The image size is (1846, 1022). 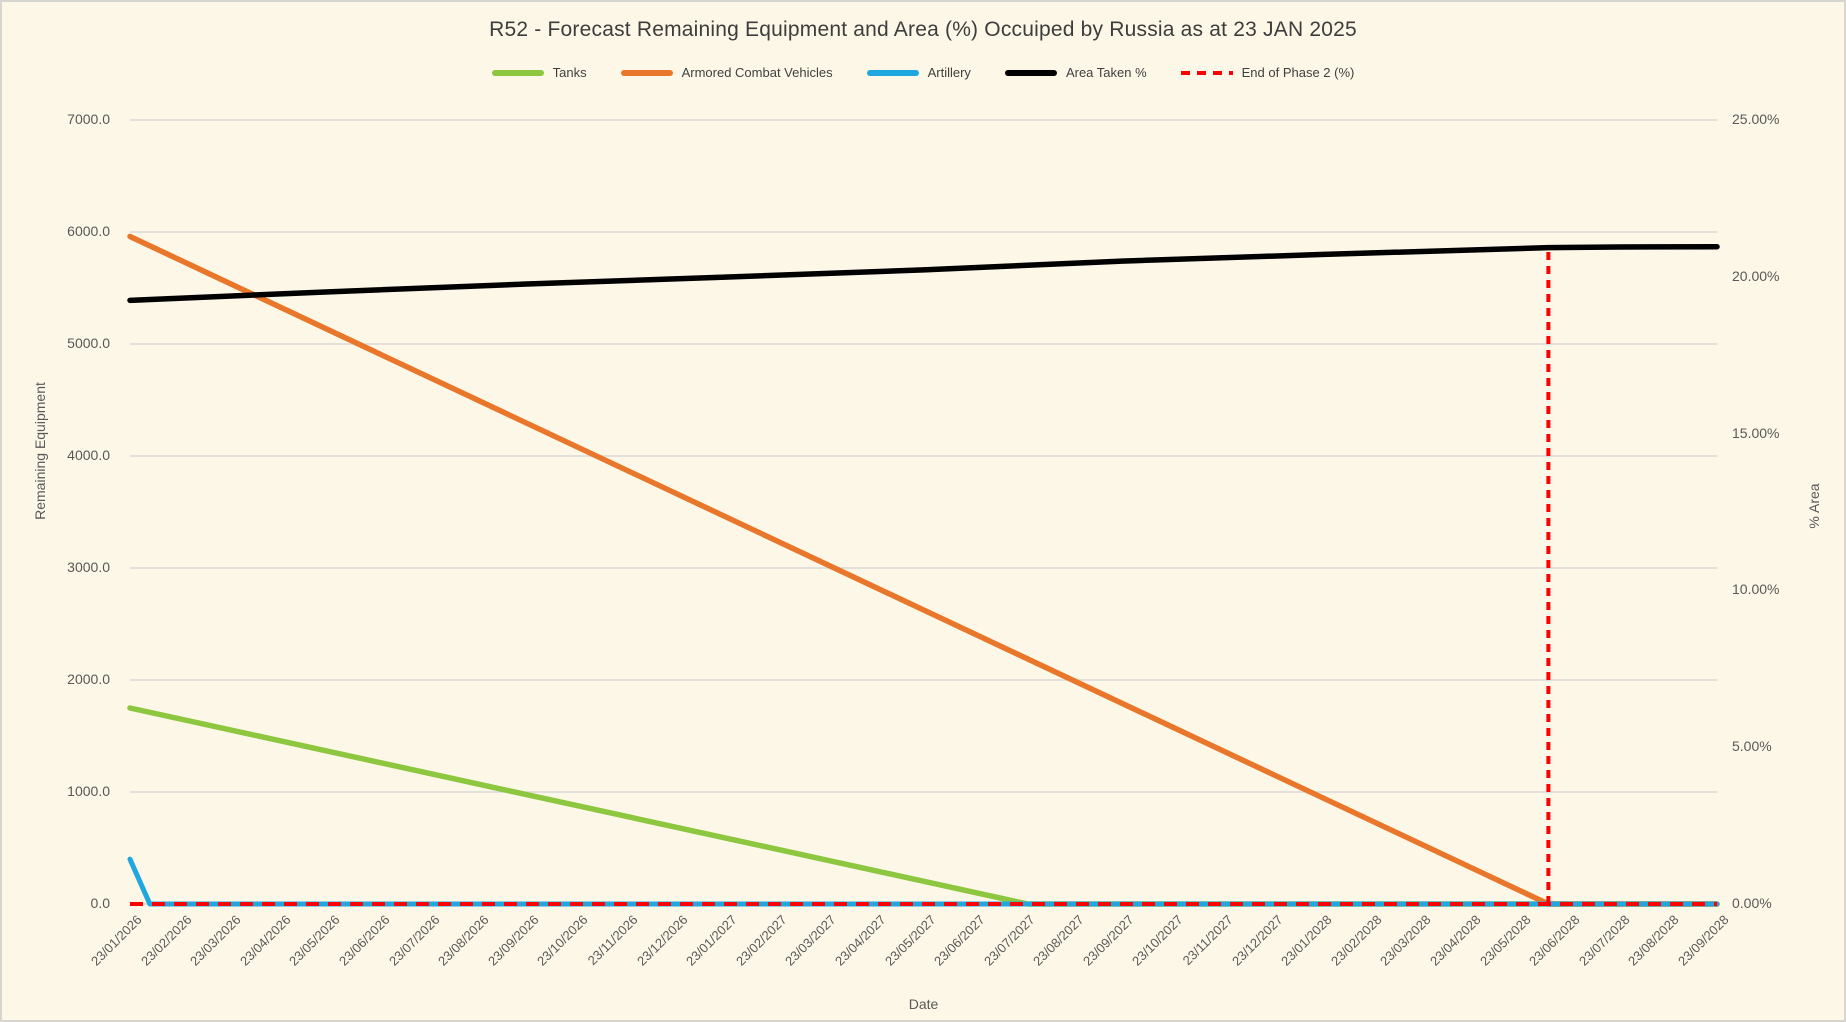 What do you see at coordinates (757, 72) in the screenshot?
I see `legend-label: Armored Combat Vehicles` at bounding box center [757, 72].